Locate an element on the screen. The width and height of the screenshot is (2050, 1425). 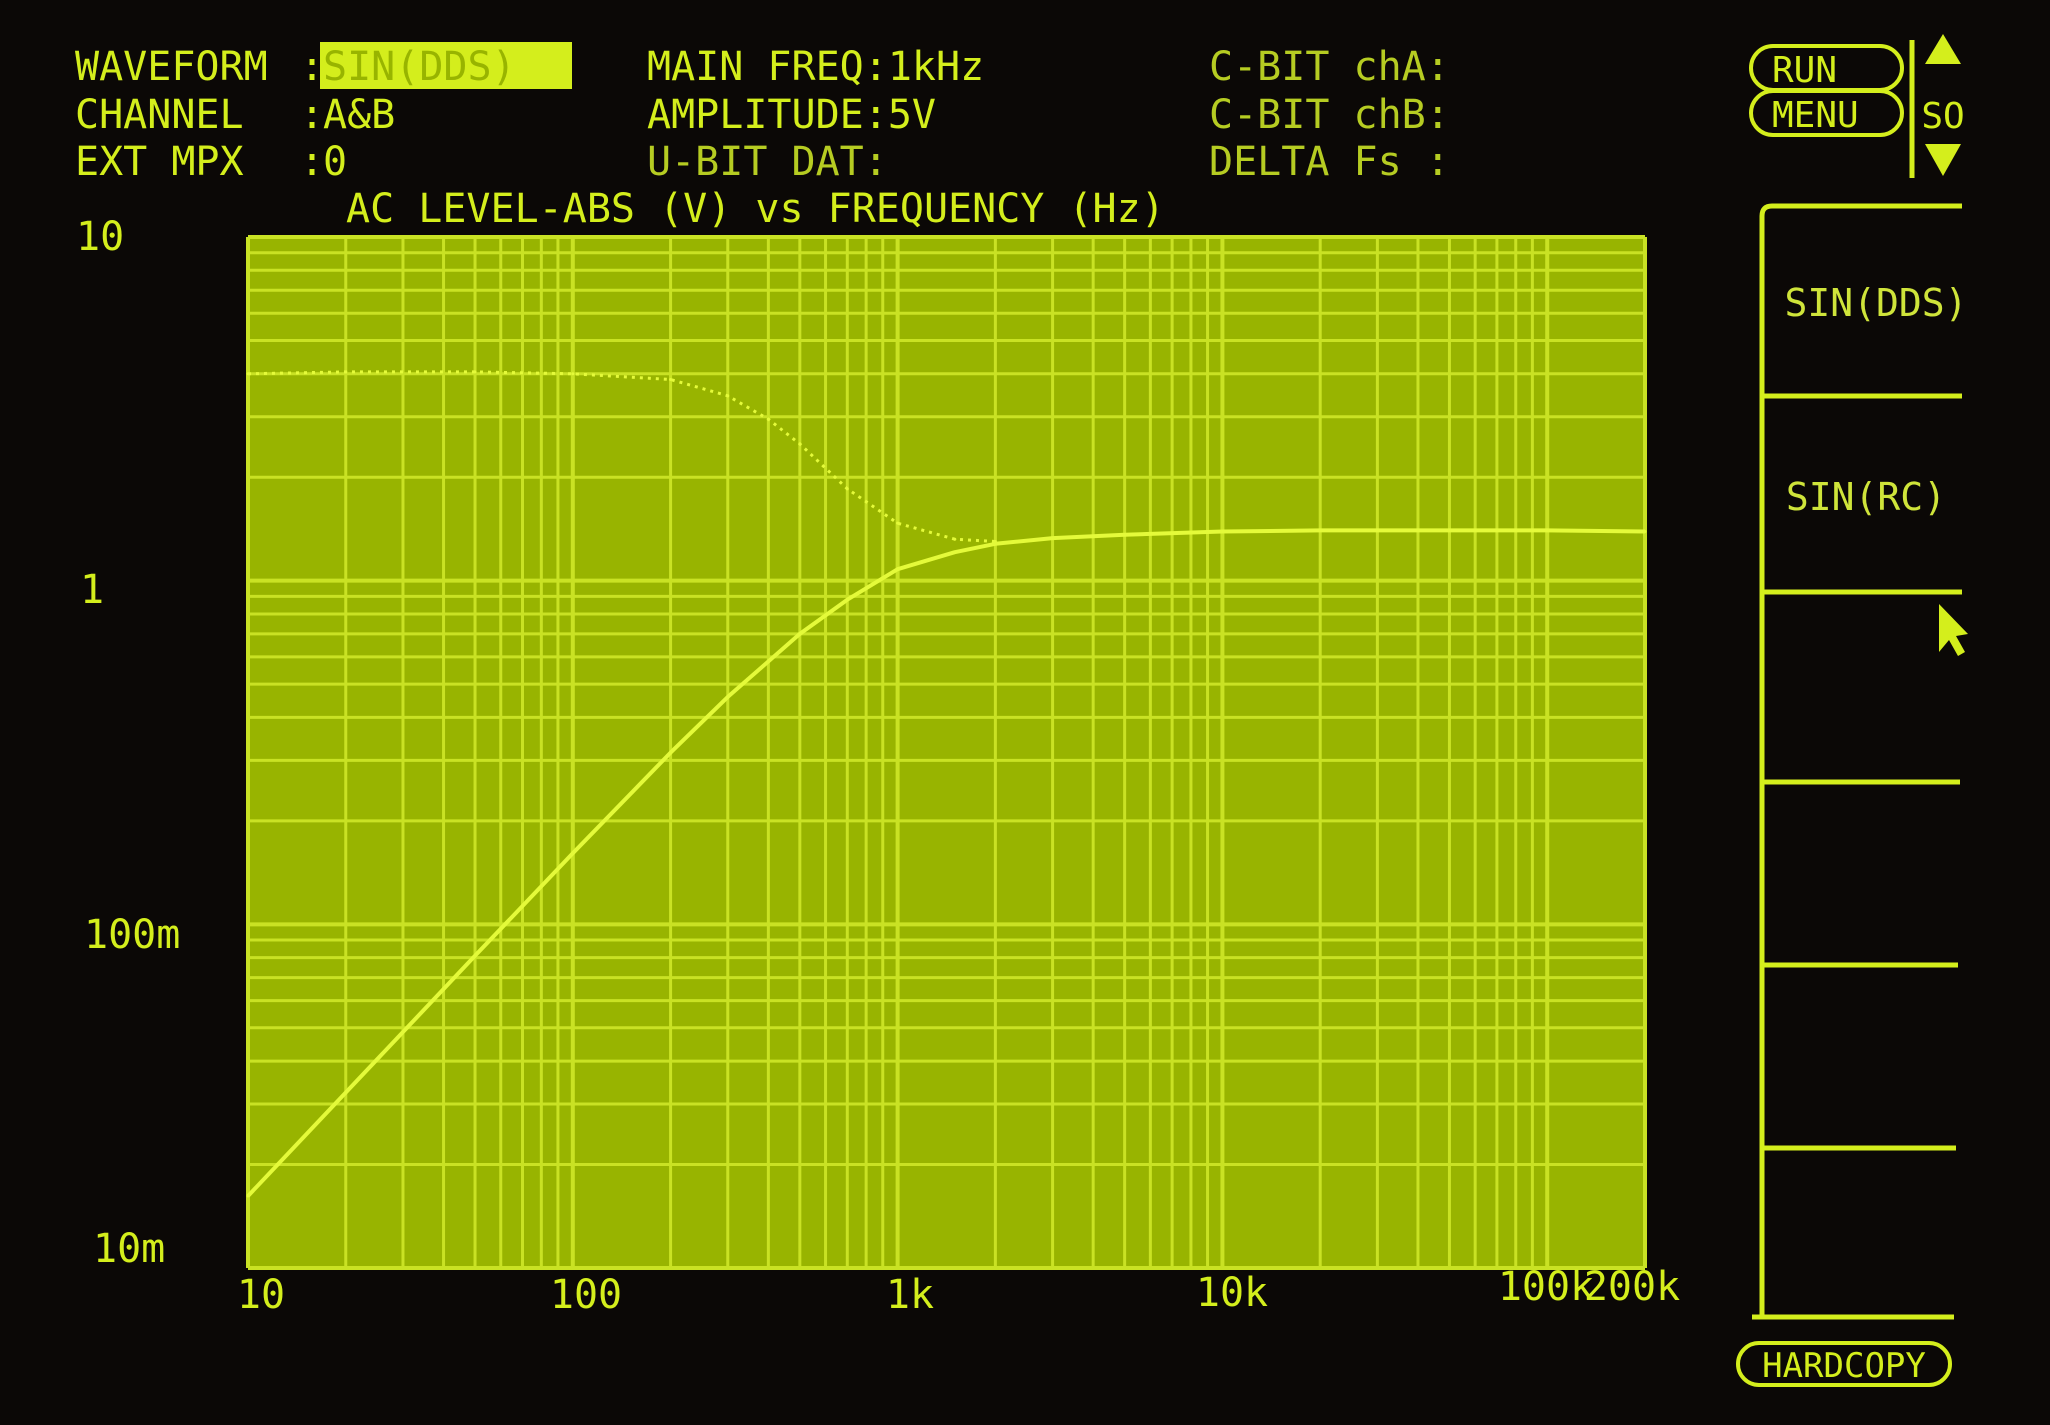
y-tick-label: 100m is located at coordinates (132, 935).